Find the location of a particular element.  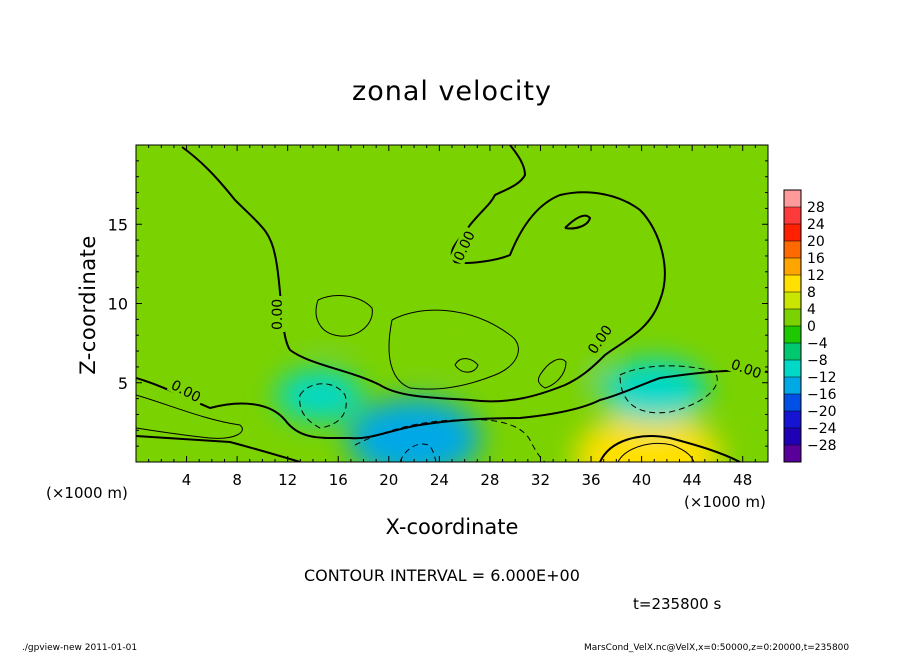

positive-contour-bottom is located at coordinates (656, 452).